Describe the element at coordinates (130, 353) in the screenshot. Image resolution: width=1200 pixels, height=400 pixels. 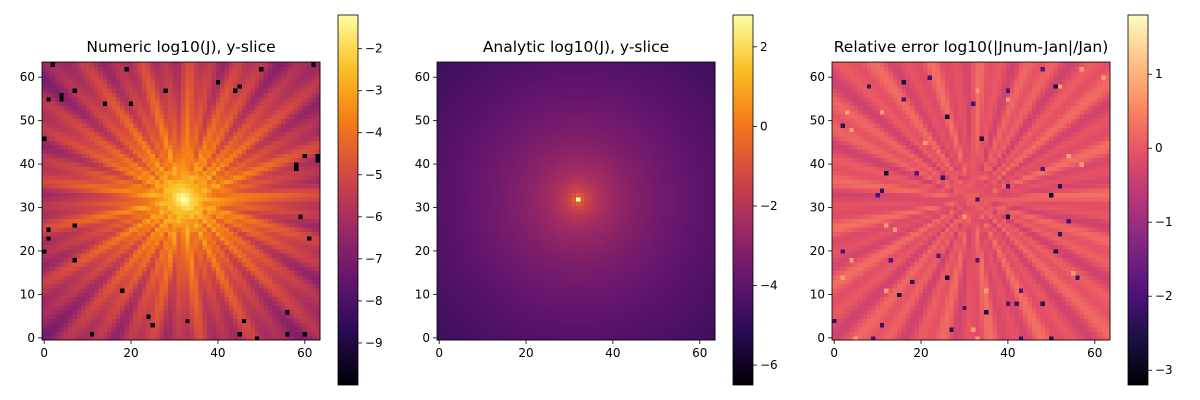
I see `x-tick-label: 20` at that location.